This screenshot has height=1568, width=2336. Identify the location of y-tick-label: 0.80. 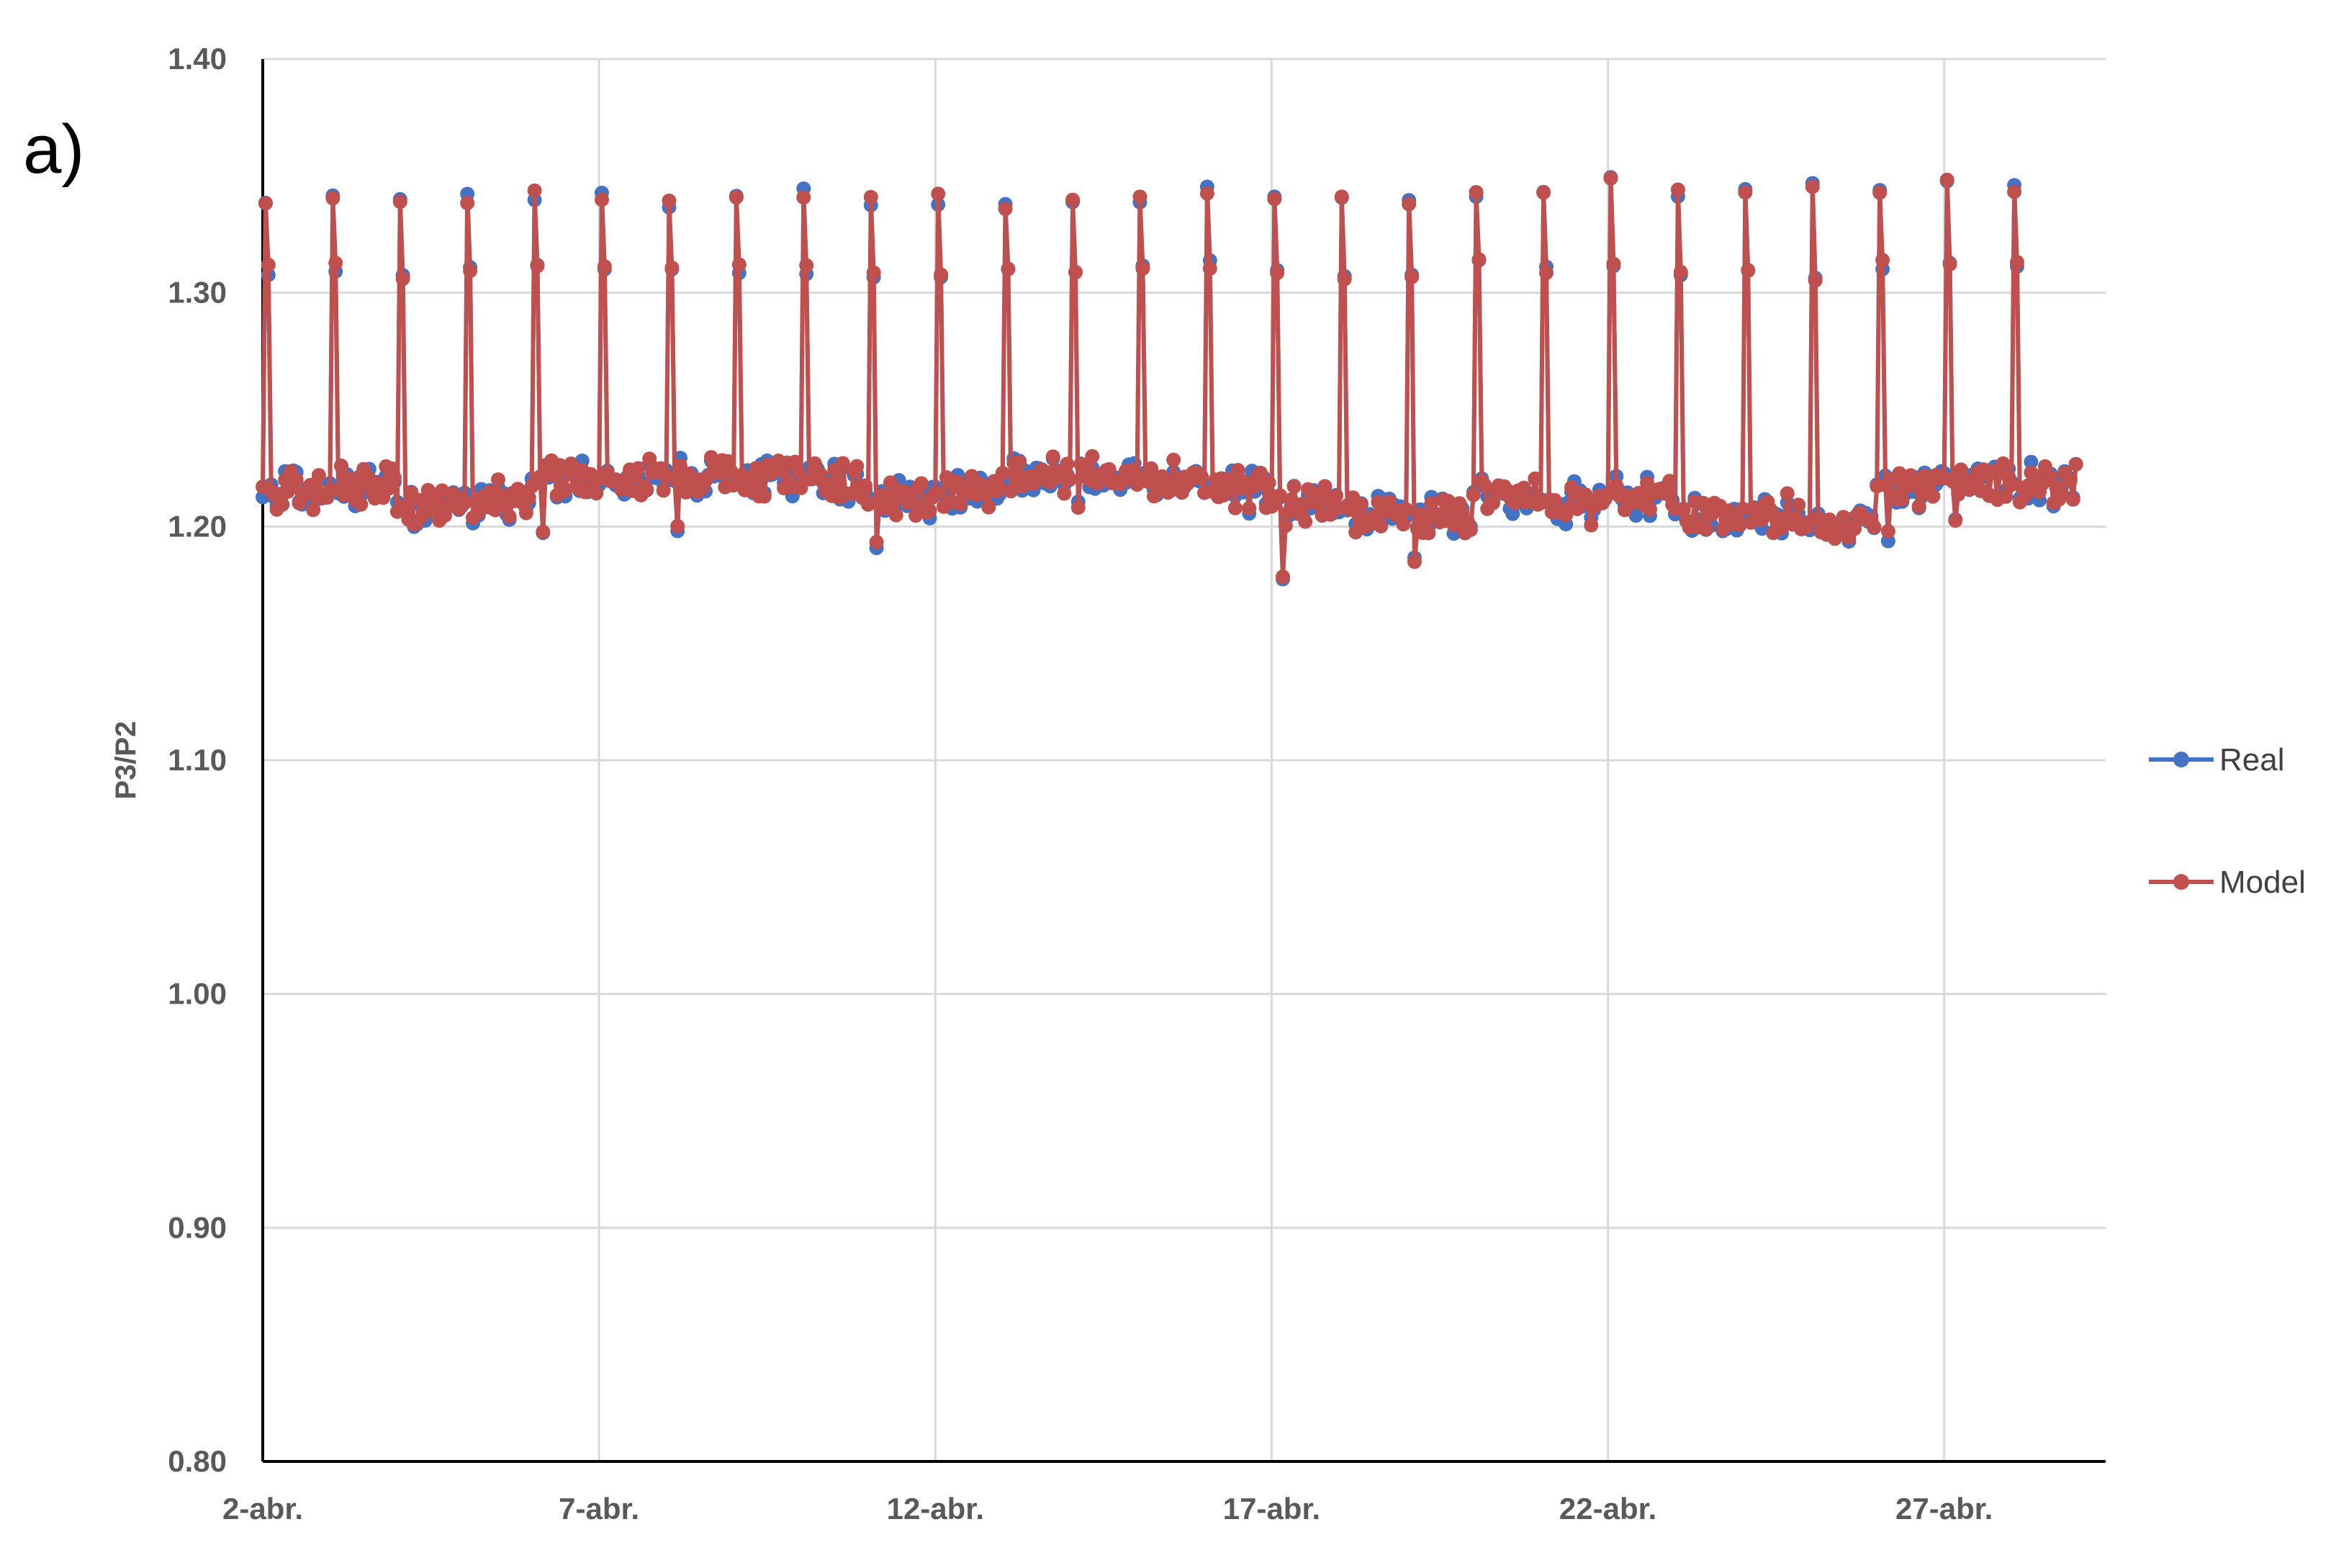
(197, 1461).